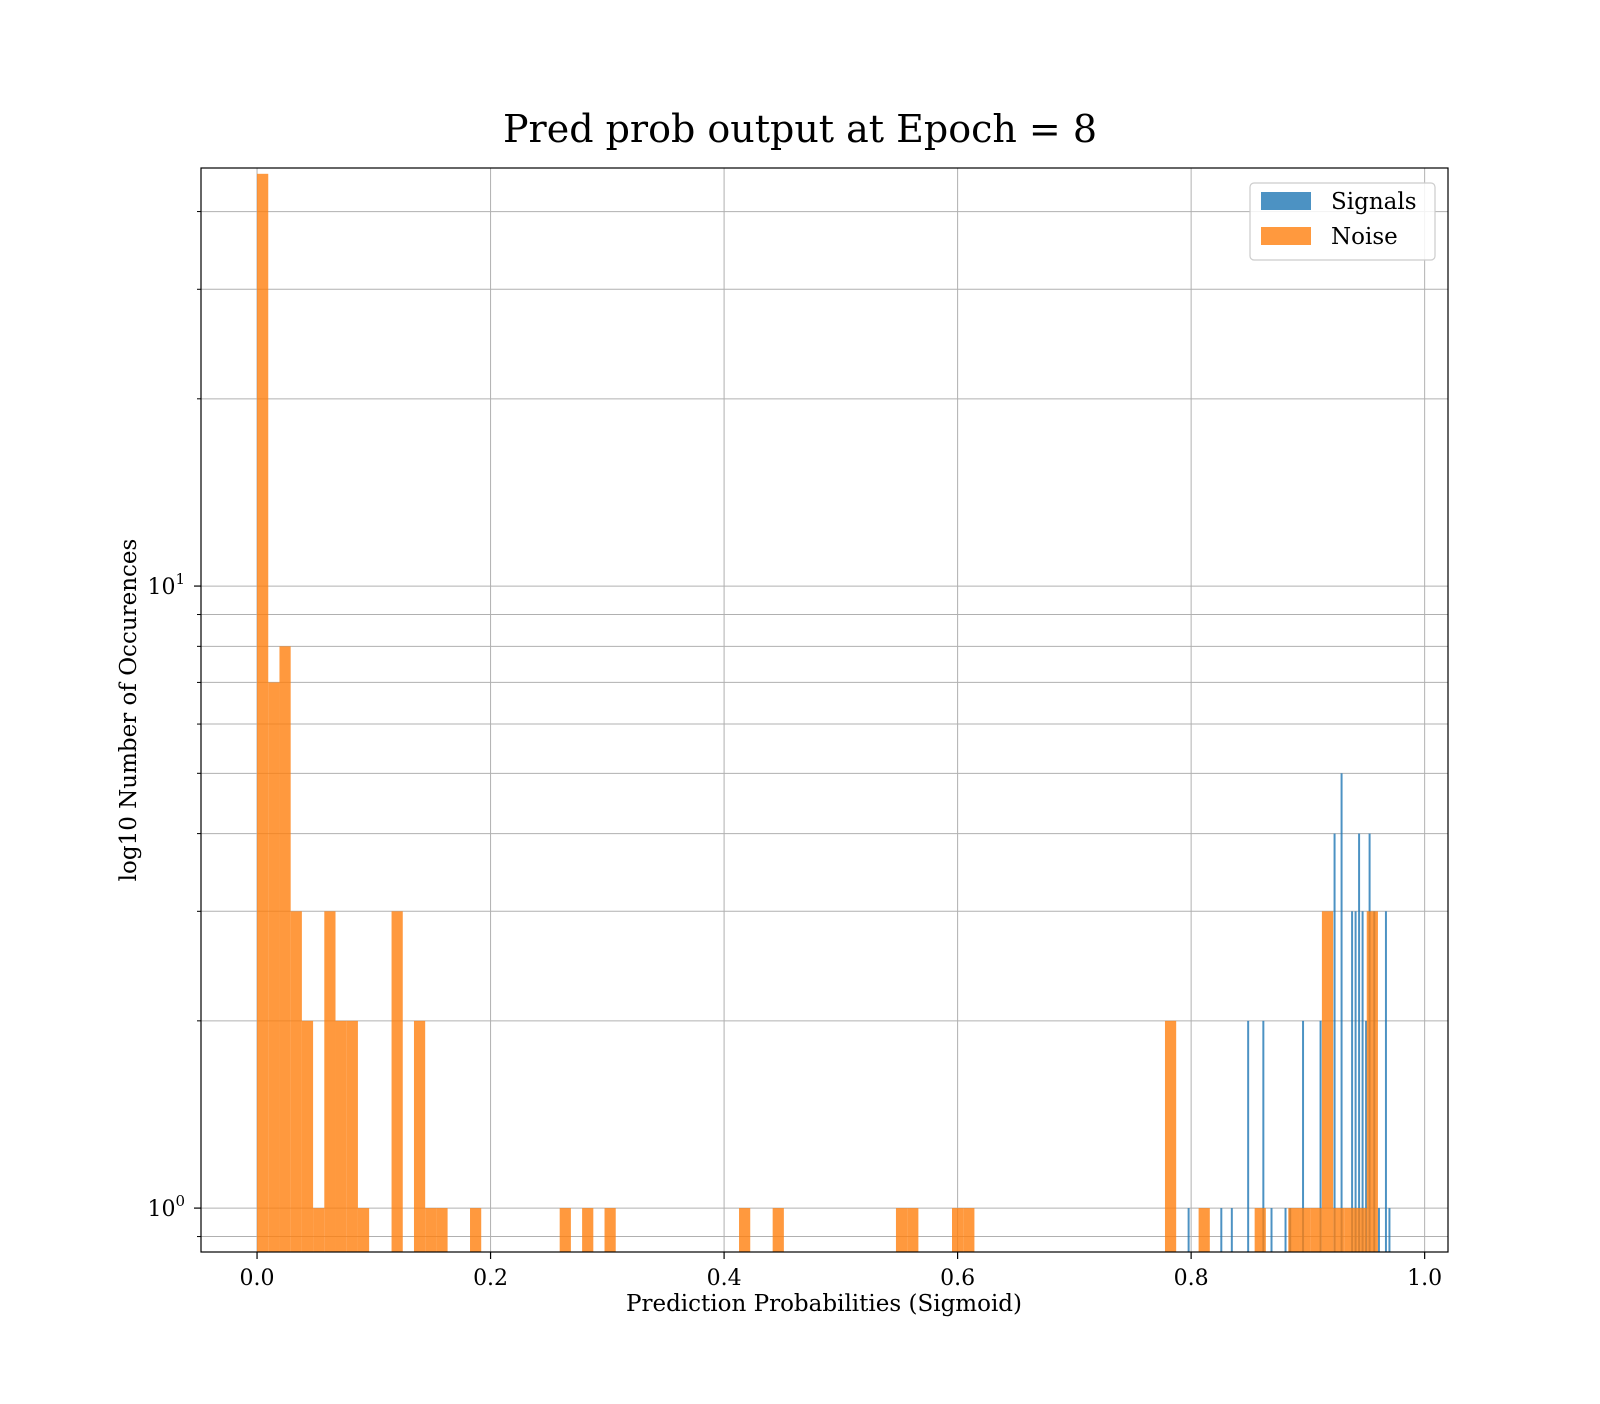  What do you see at coordinates (1342, 221) in the screenshot?
I see `legend: Signals Noise` at bounding box center [1342, 221].